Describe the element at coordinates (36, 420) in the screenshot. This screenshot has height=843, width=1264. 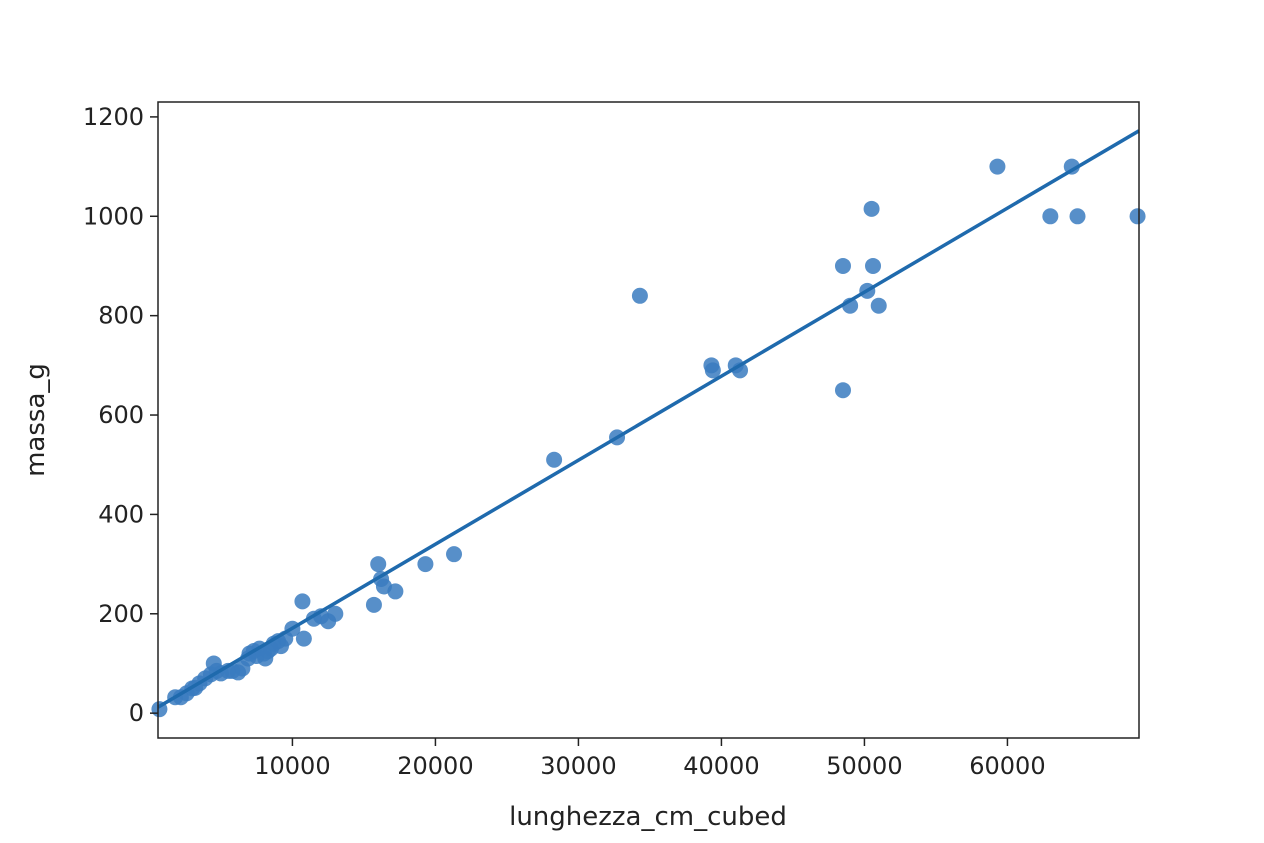
I see `y-axis-title: massa_g` at that location.